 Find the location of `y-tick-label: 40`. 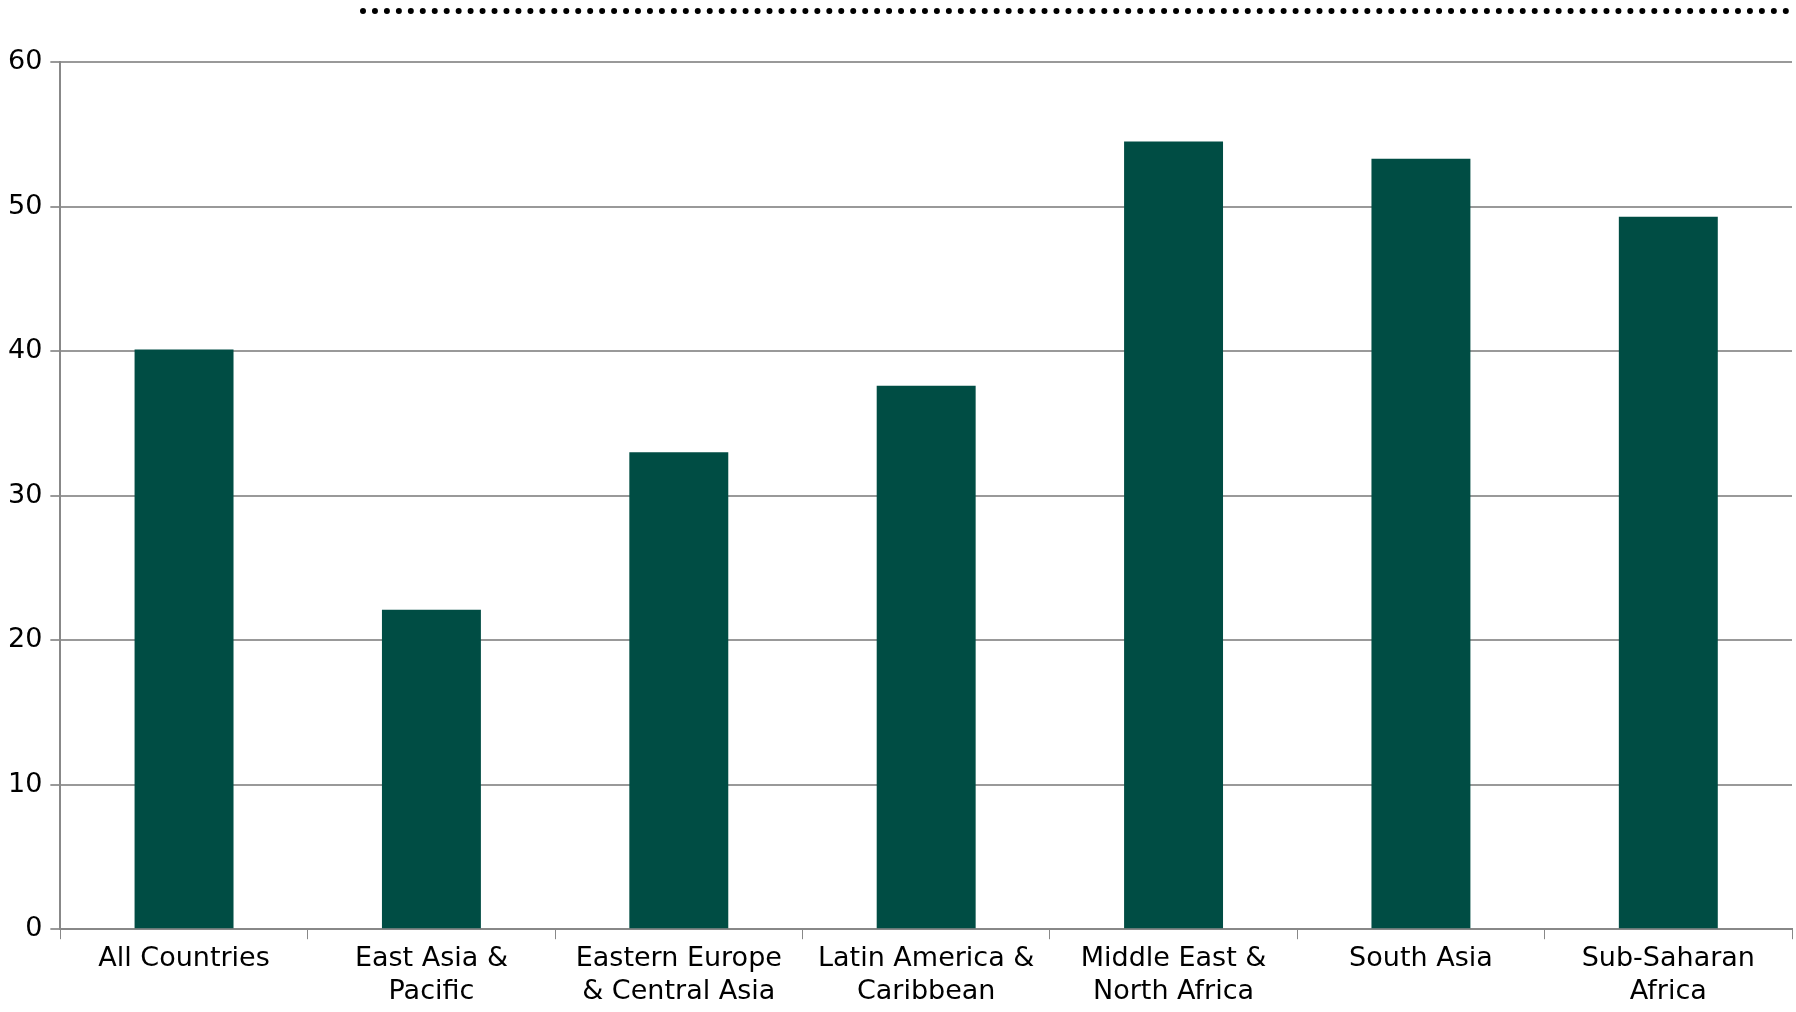

y-tick-label: 40 is located at coordinates (25, 349).